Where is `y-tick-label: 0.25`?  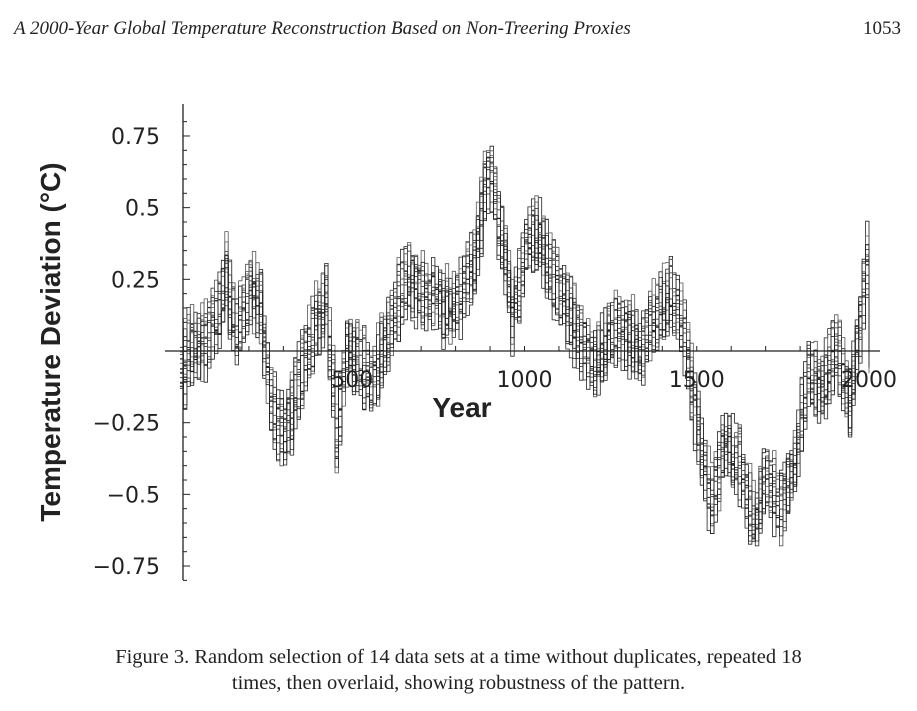 y-tick-label: 0.25 is located at coordinates (135, 280).